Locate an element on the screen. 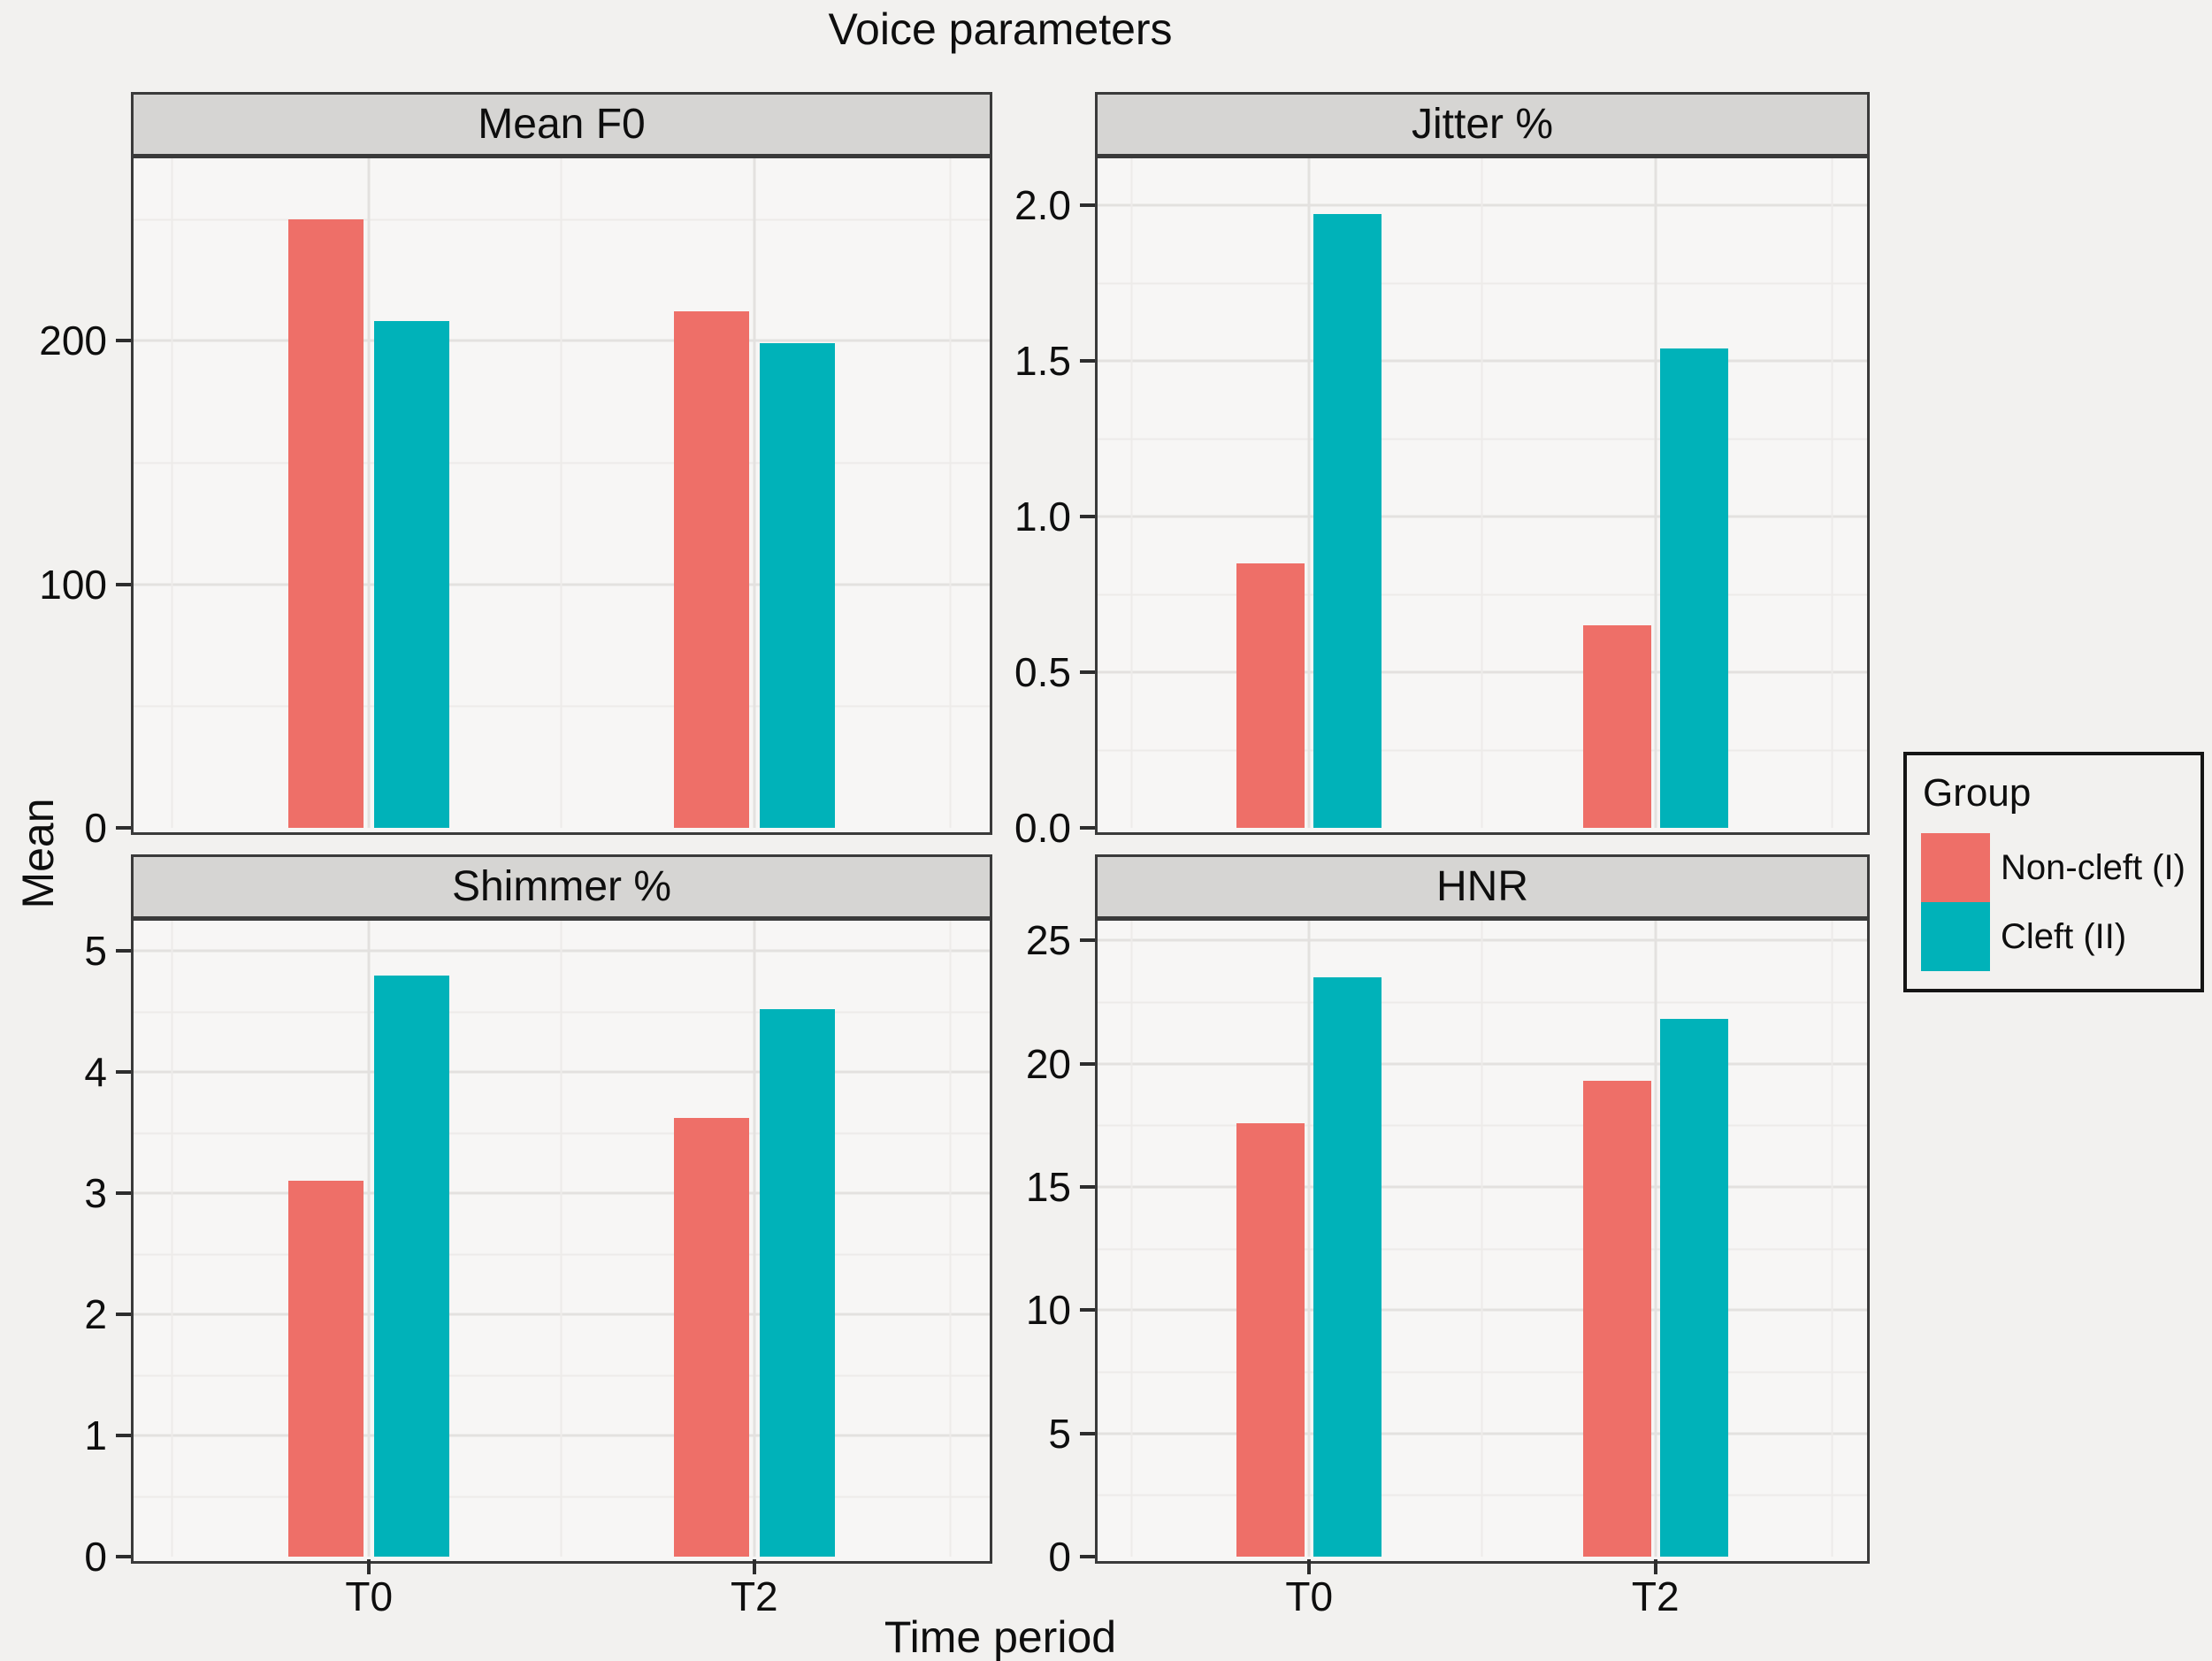 The height and width of the screenshot is (1661, 2212). facet-strip-shimmer: Shimmer % is located at coordinates (562, 889).